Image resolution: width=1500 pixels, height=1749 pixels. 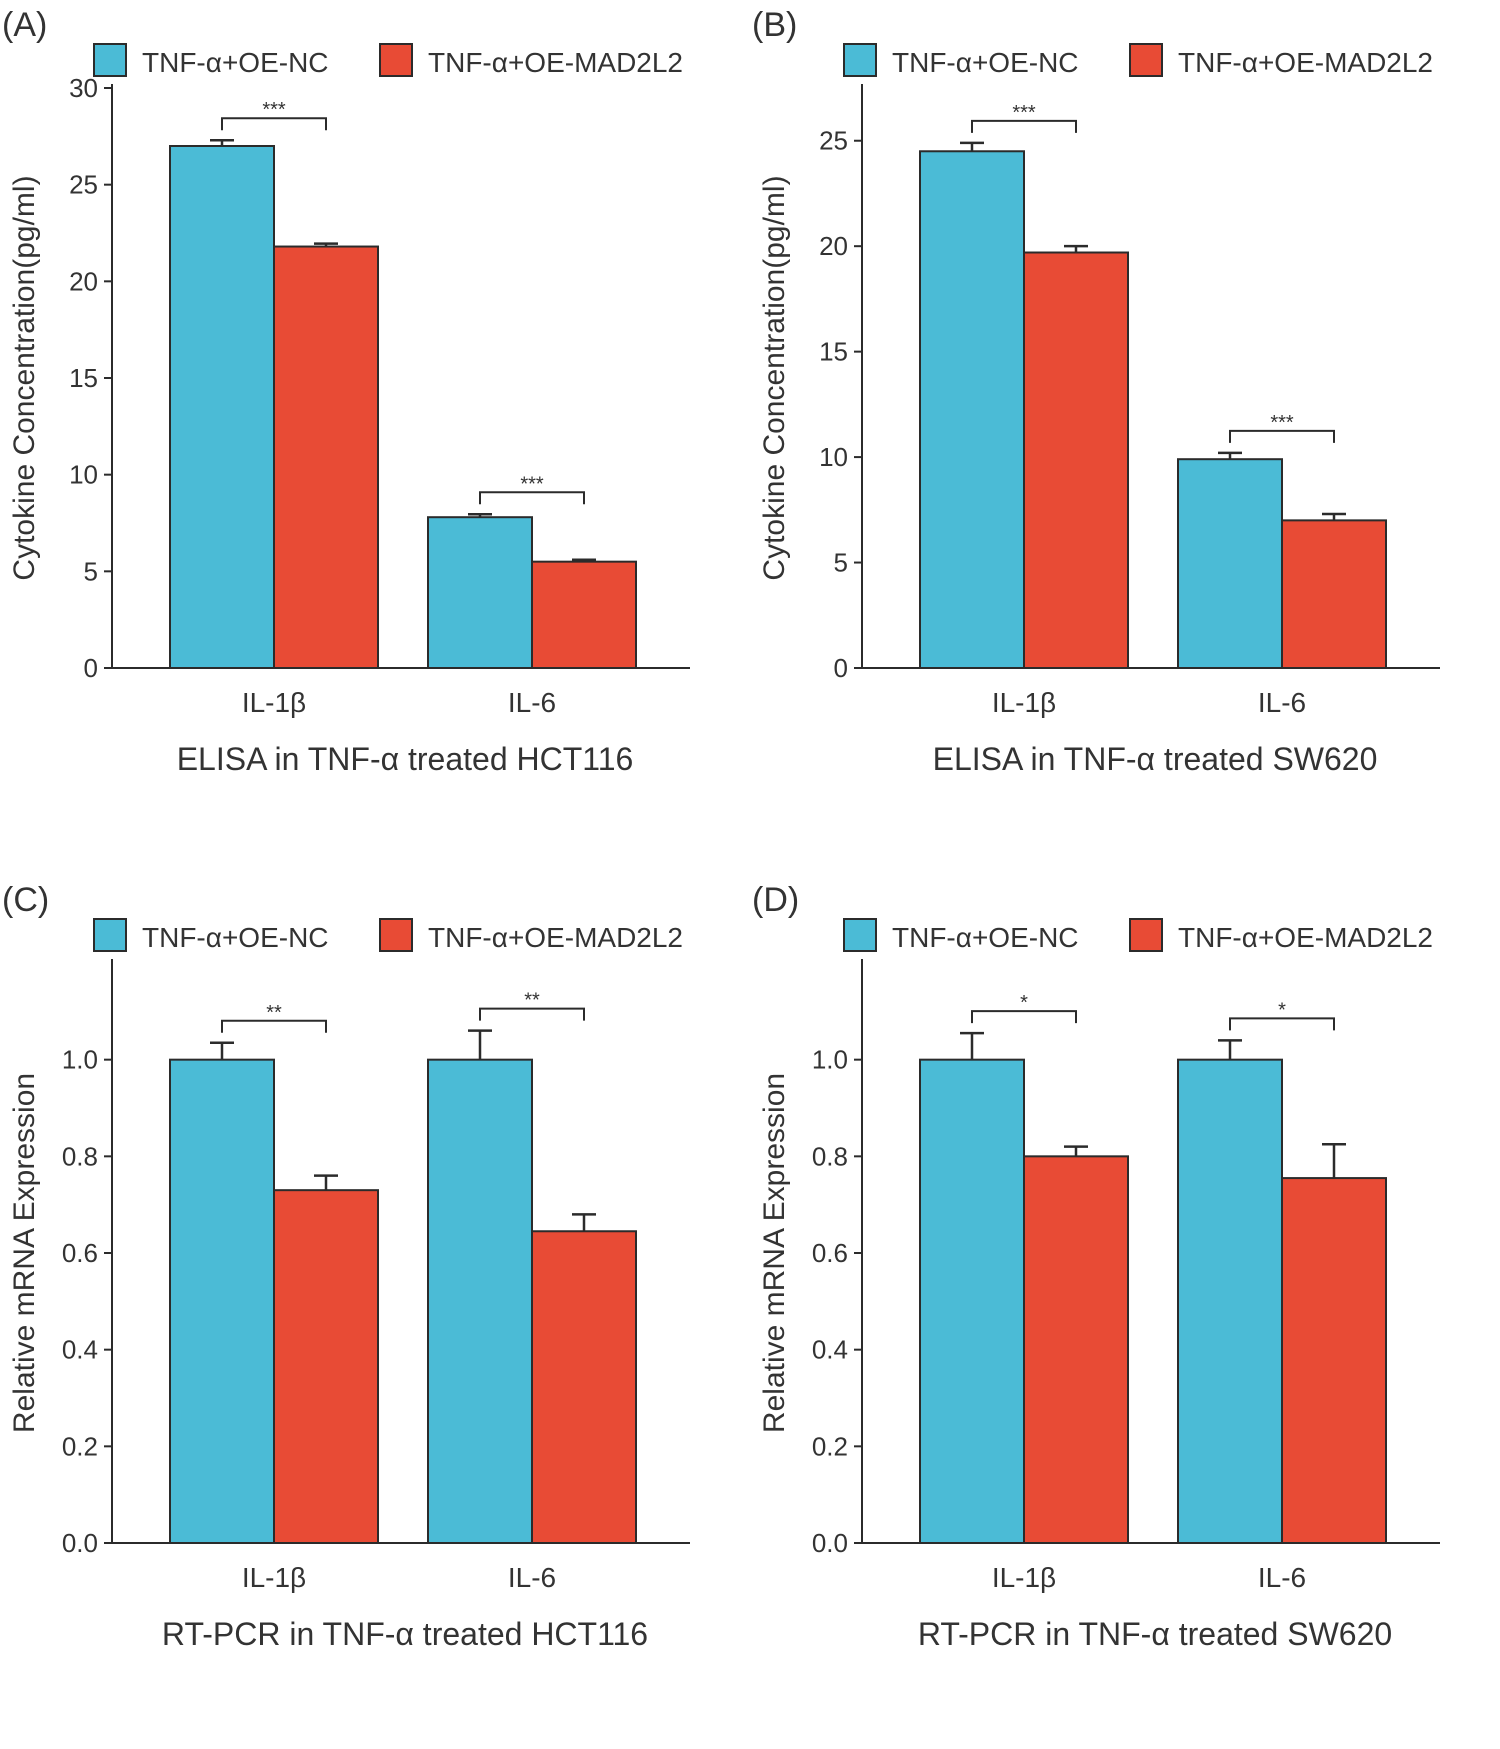 What do you see at coordinates (532, 1001) in the screenshot?
I see `significance-label-il-6: **` at bounding box center [532, 1001].